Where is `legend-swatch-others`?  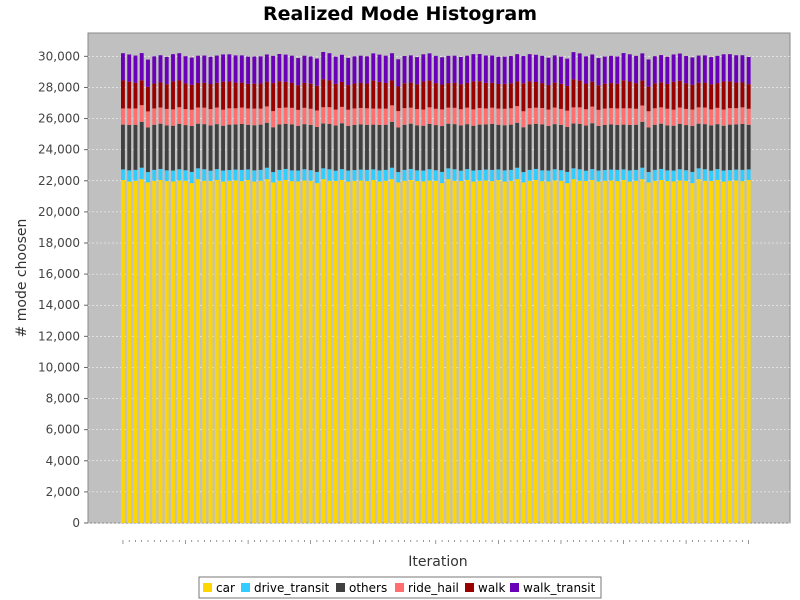 legend-swatch-others is located at coordinates (340, 587).